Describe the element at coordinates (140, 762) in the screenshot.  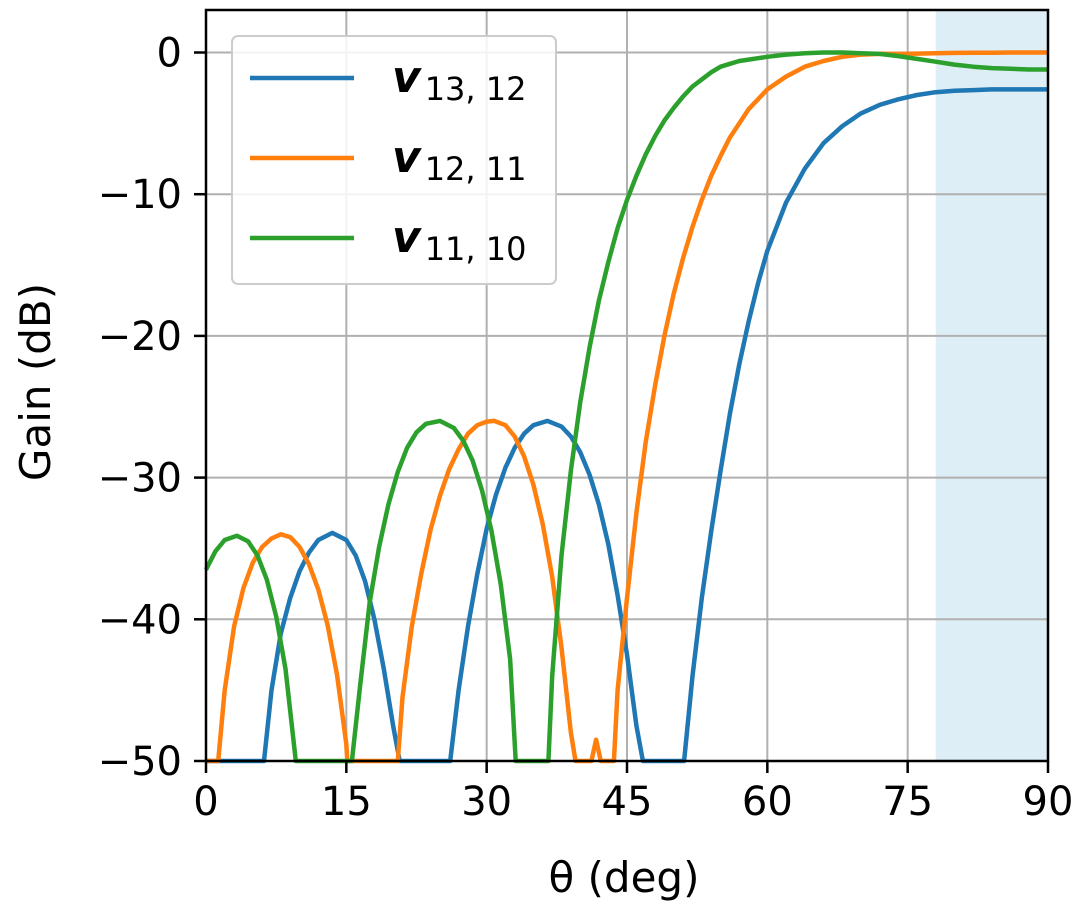
I see `y-tick-label: −50` at that location.